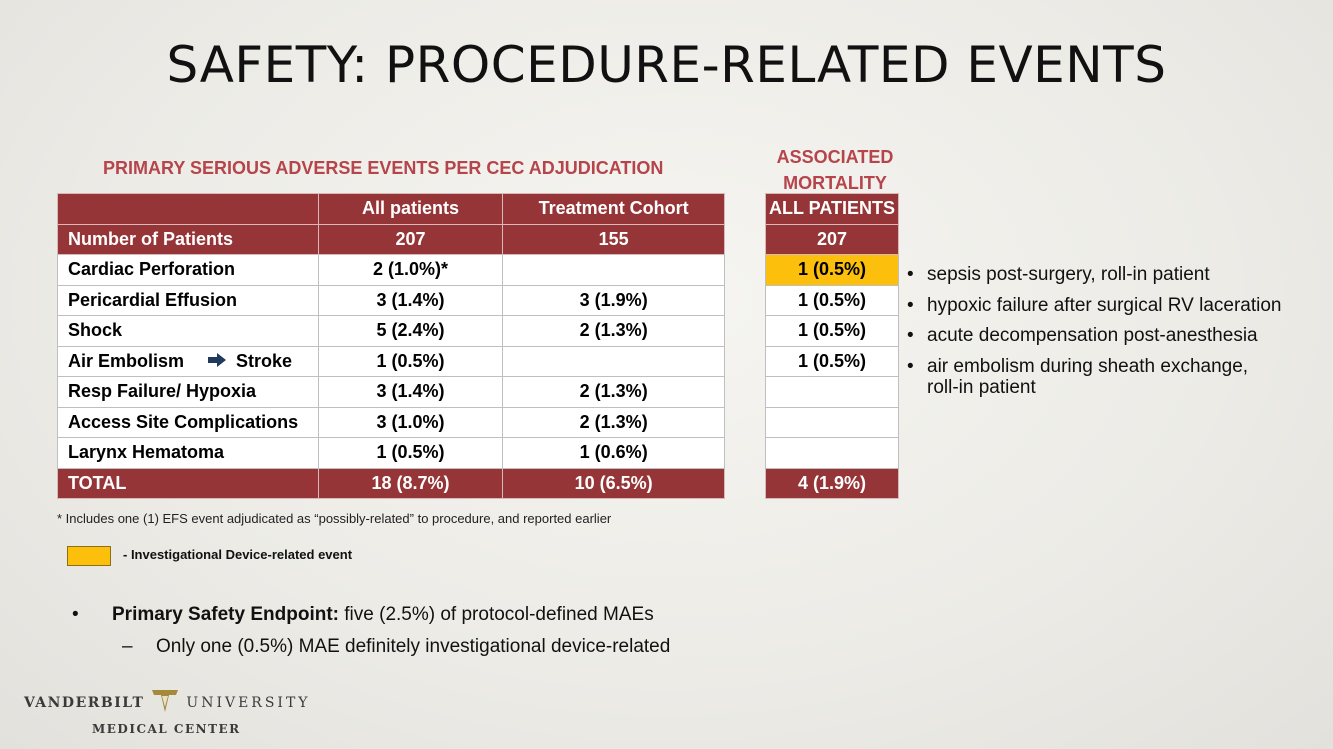  Describe the element at coordinates (217, 361) in the screenshot. I see `right-arrow-icon` at that location.